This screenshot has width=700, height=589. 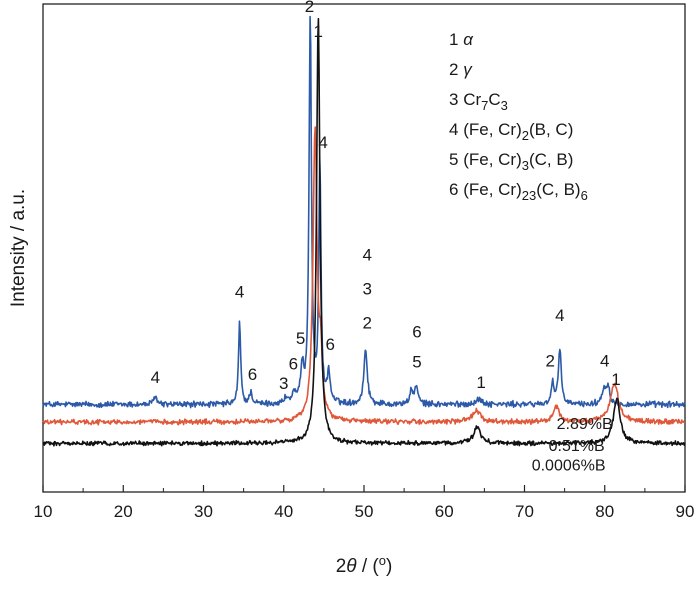 What do you see at coordinates (123, 511) in the screenshot?
I see `x-tick-label: 20` at bounding box center [123, 511].